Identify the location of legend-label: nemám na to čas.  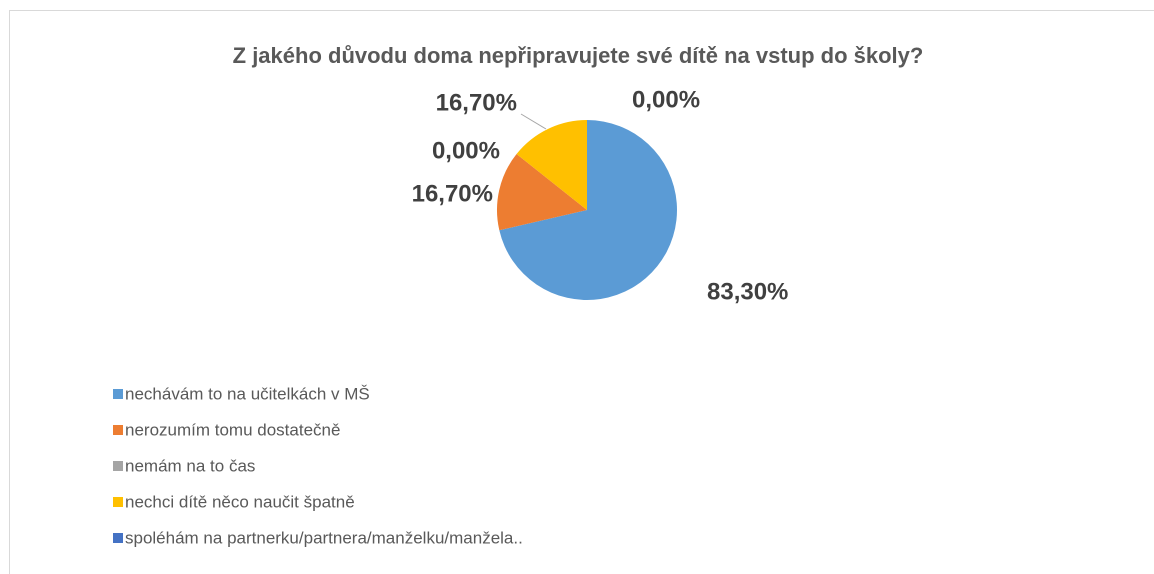
(190, 465).